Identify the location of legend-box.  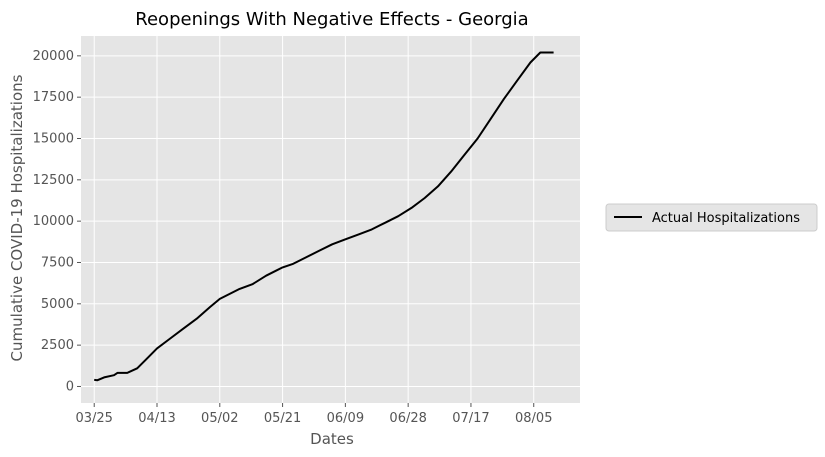
(711, 217).